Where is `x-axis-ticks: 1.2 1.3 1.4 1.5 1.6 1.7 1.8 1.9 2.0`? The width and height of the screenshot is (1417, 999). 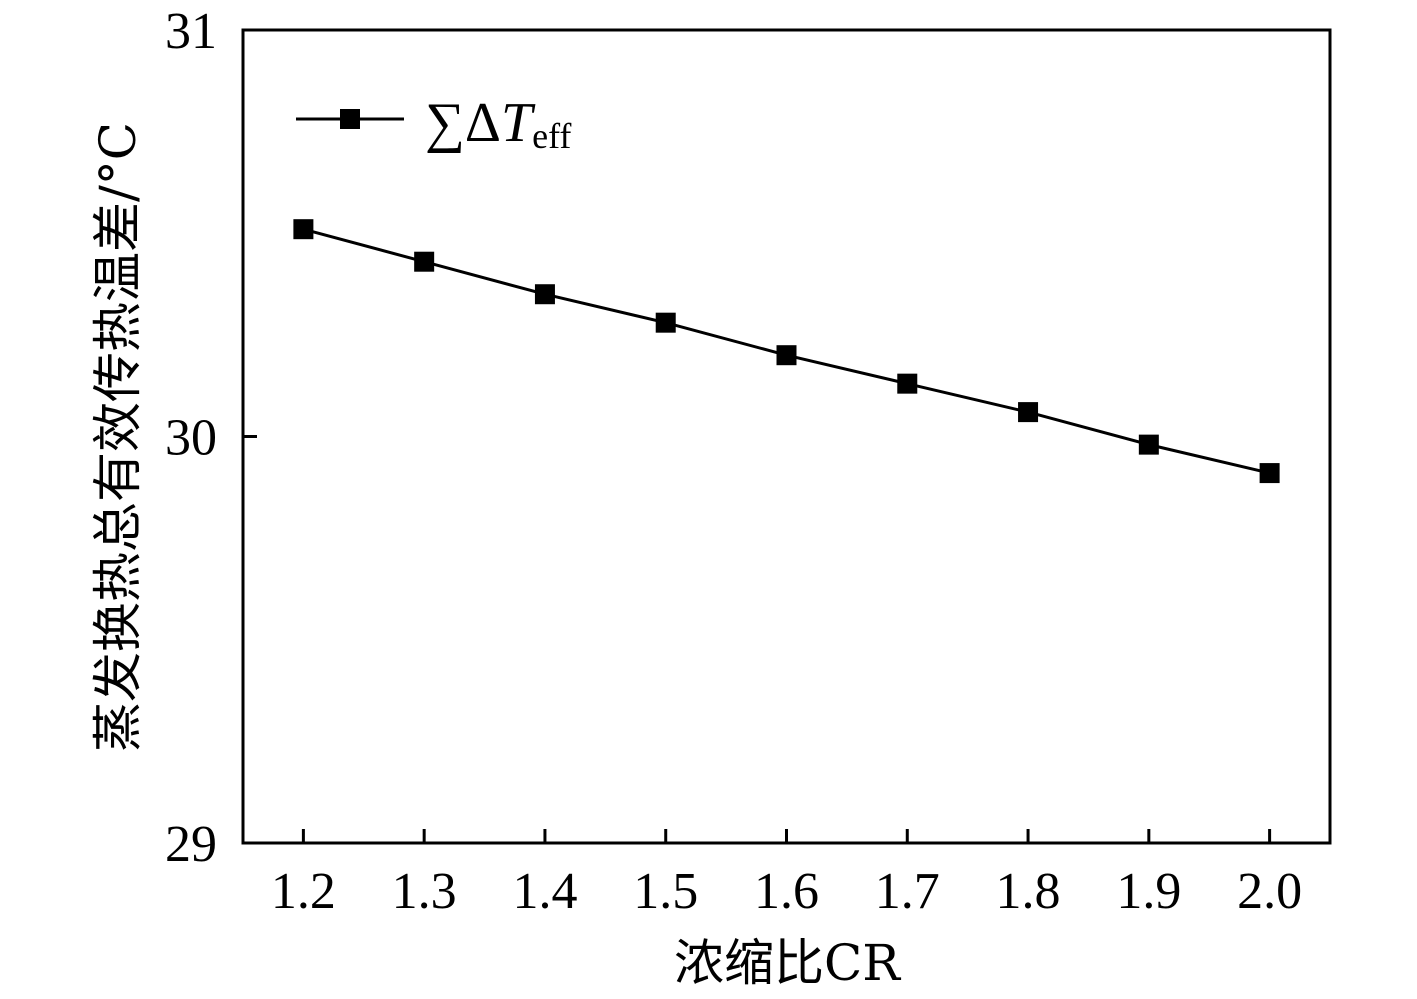 x-axis-ticks: 1.2 1.3 1.4 1.5 1.6 1.7 1.8 1.9 2.0 is located at coordinates (786, 874).